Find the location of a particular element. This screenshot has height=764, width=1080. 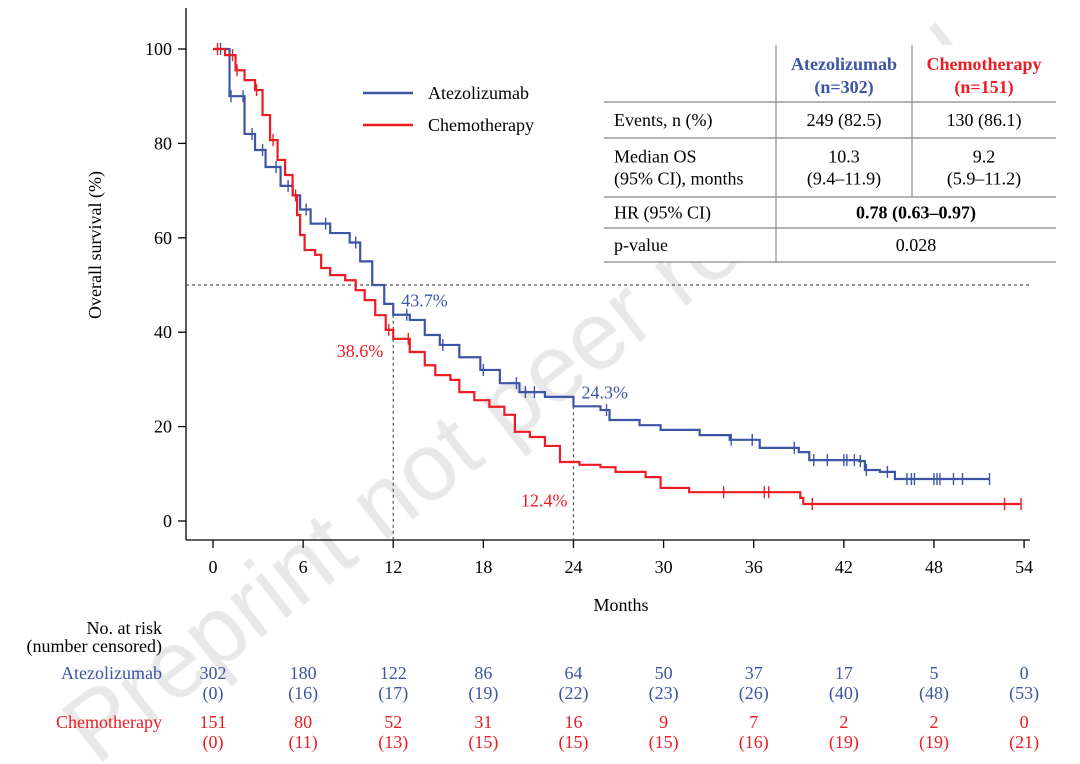

table-row-label: Events, n (%) is located at coordinates (663, 120).